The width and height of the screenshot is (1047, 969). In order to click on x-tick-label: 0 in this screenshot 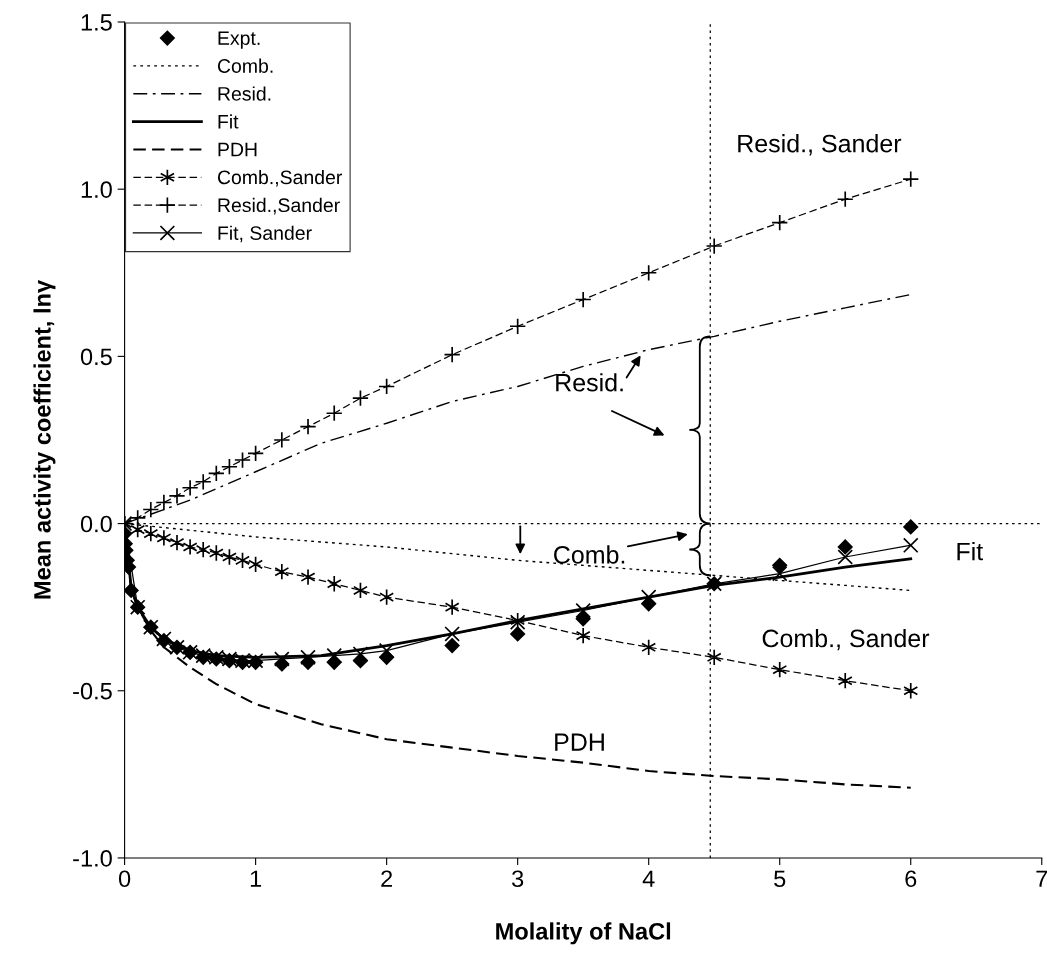, I will do `click(124, 879)`.